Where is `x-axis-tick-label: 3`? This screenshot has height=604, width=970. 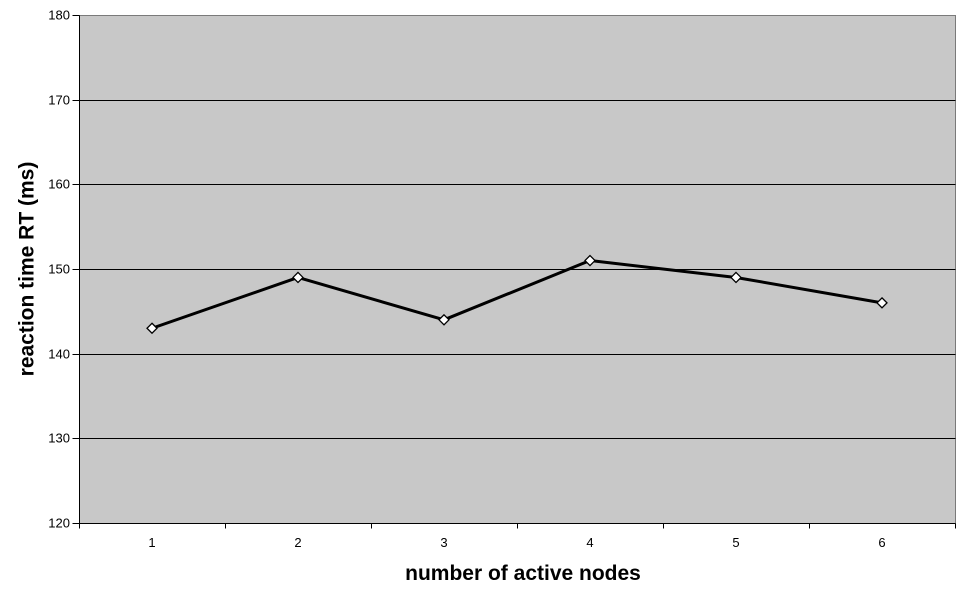 x-axis-tick-label: 3 is located at coordinates (444, 542).